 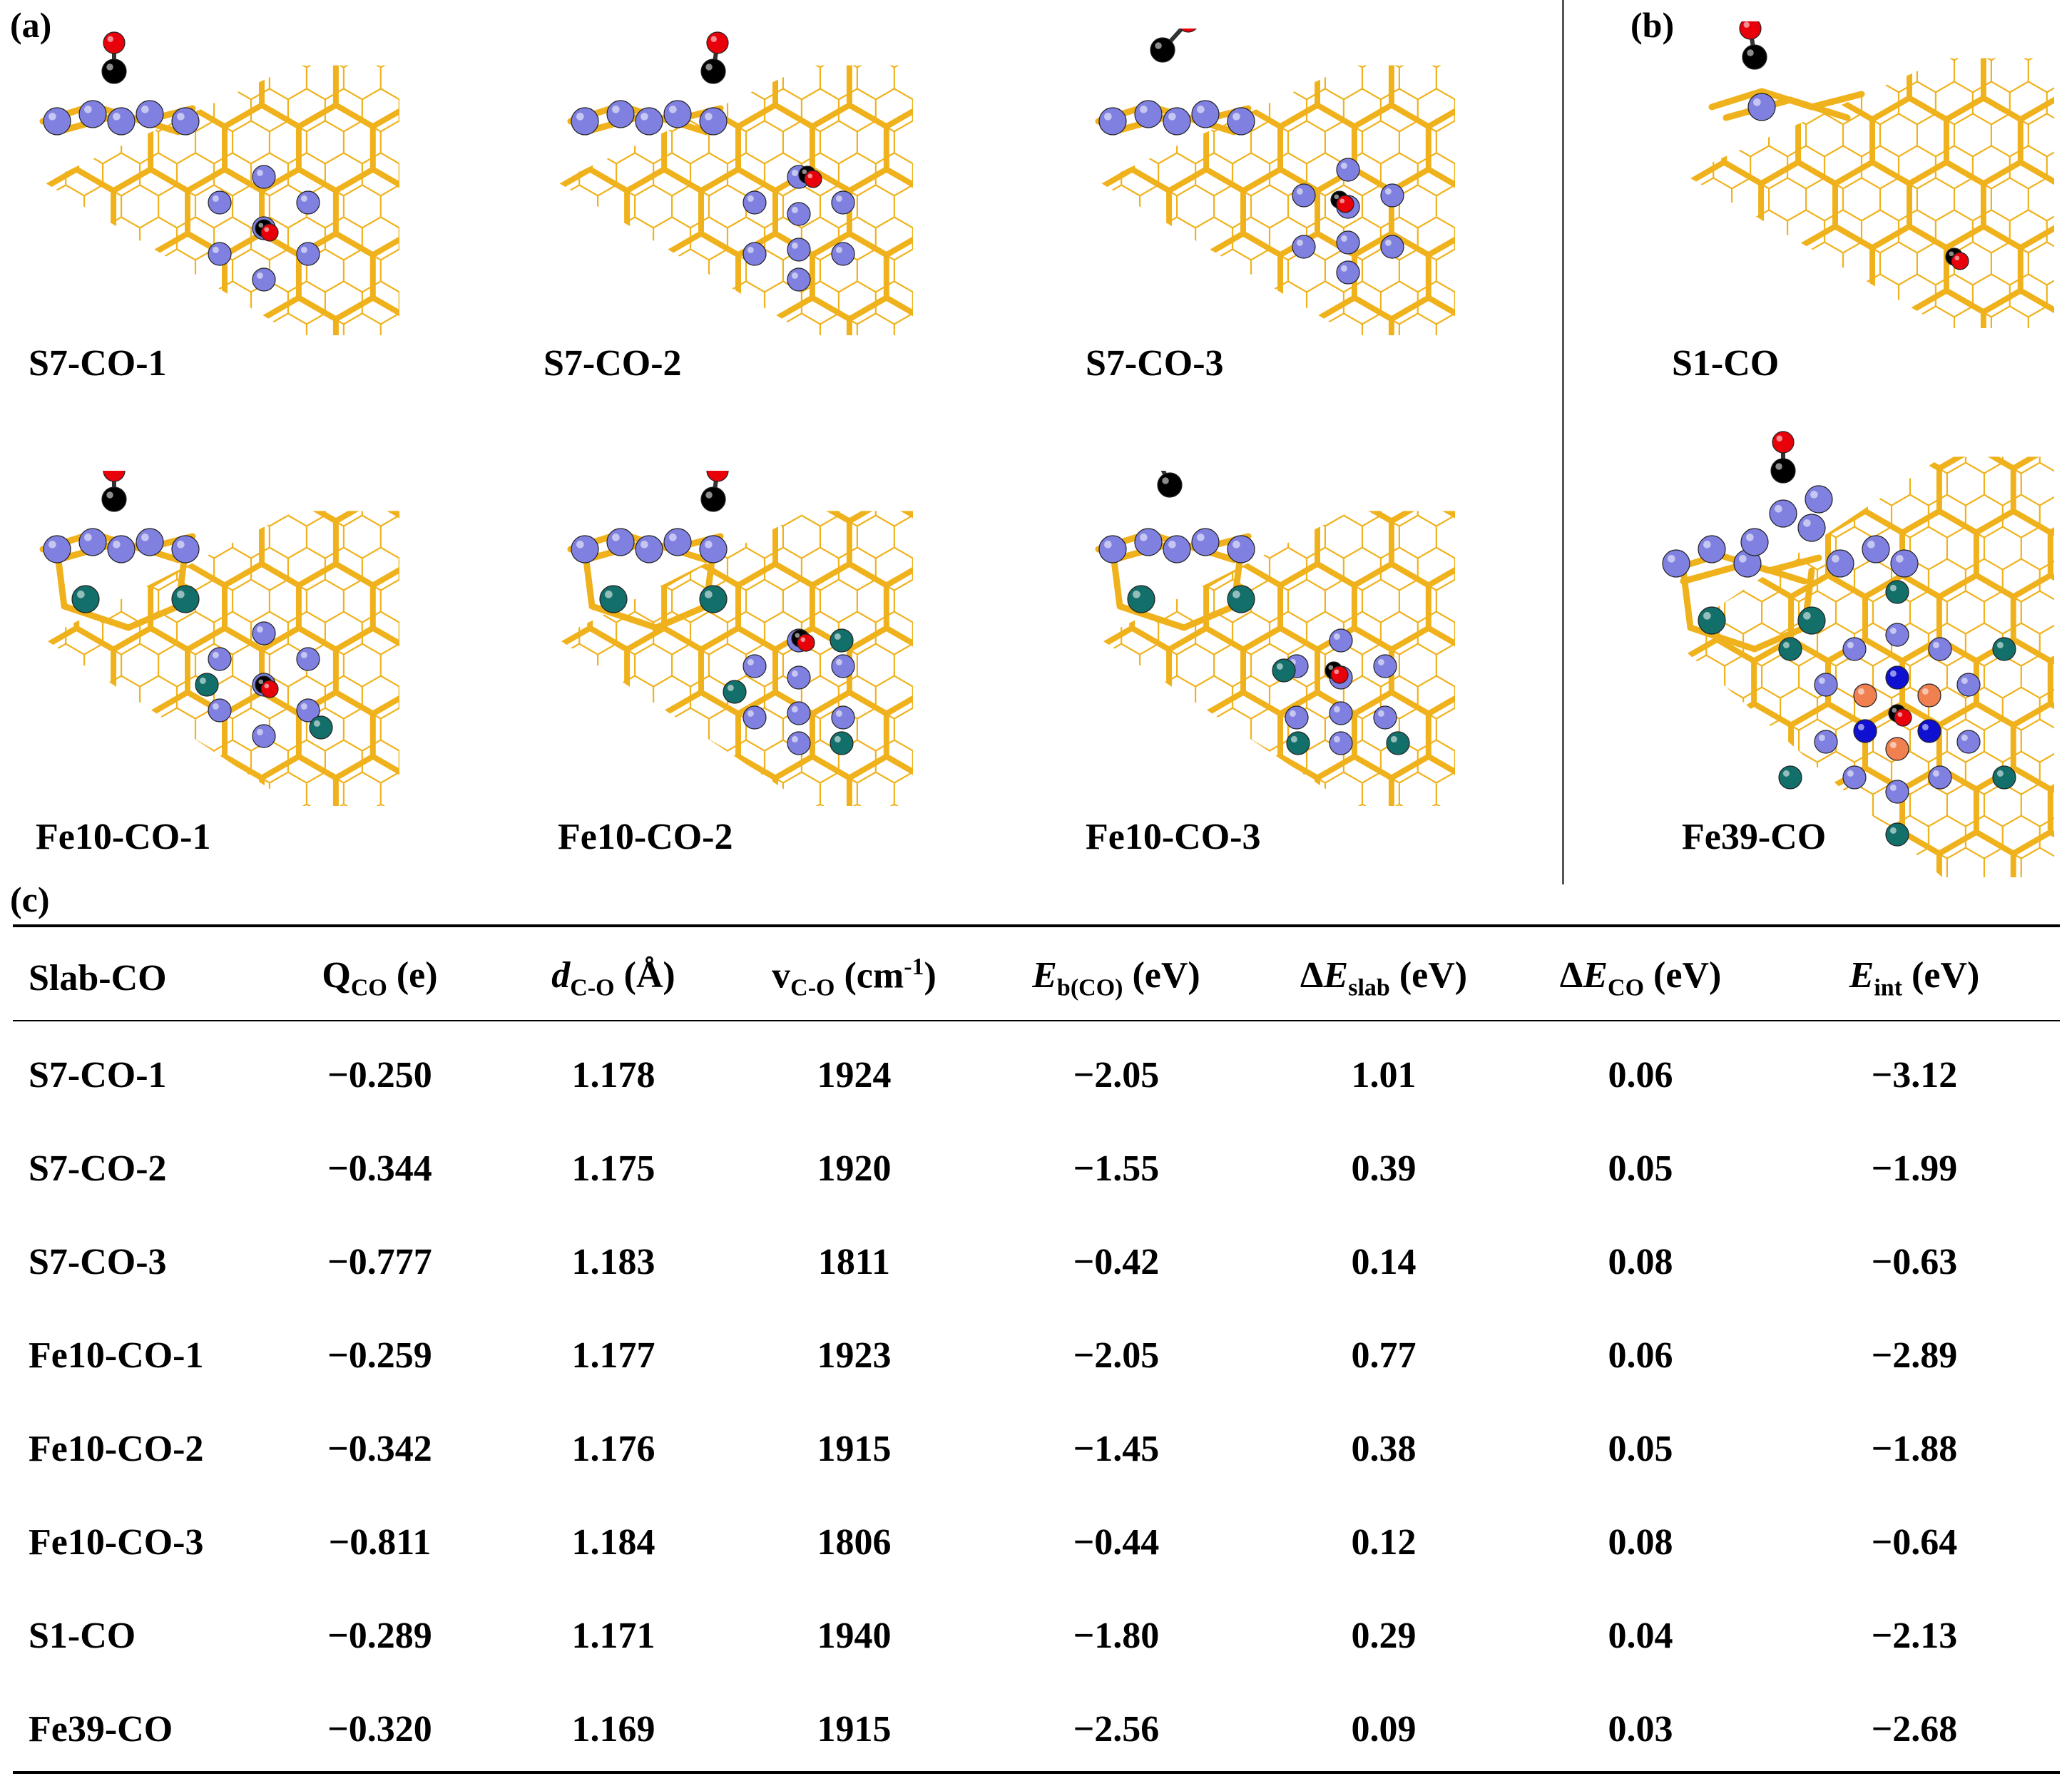 What do you see at coordinates (1786, 644) in the screenshot?
I see `fe39-co-cluster-atom-17-highlight` at bounding box center [1786, 644].